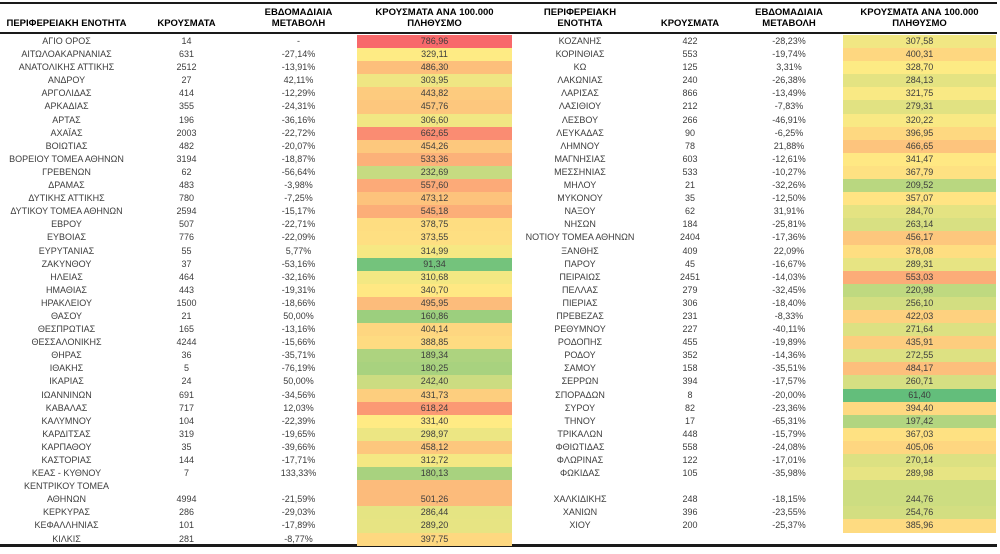 This screenshot has height=554, width=1000. Describe the element at coordinates (66, 315) in the screenshot. I see `region-cell: ΘΑΣΟΥ` at that location.